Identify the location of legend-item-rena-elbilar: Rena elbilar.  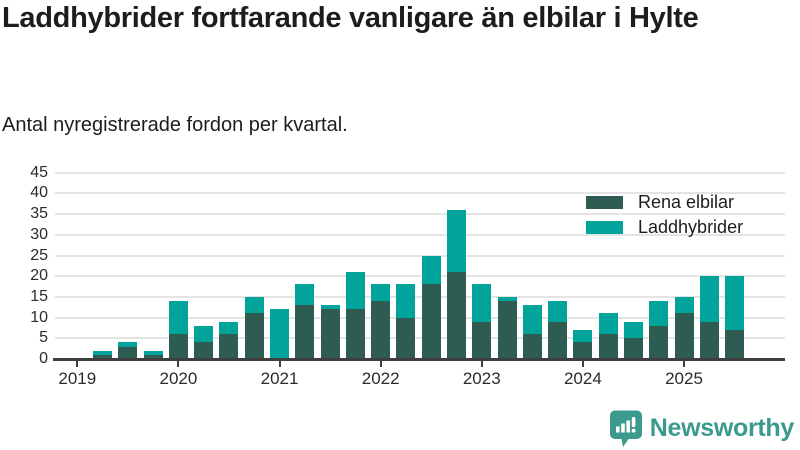
(664, 202).